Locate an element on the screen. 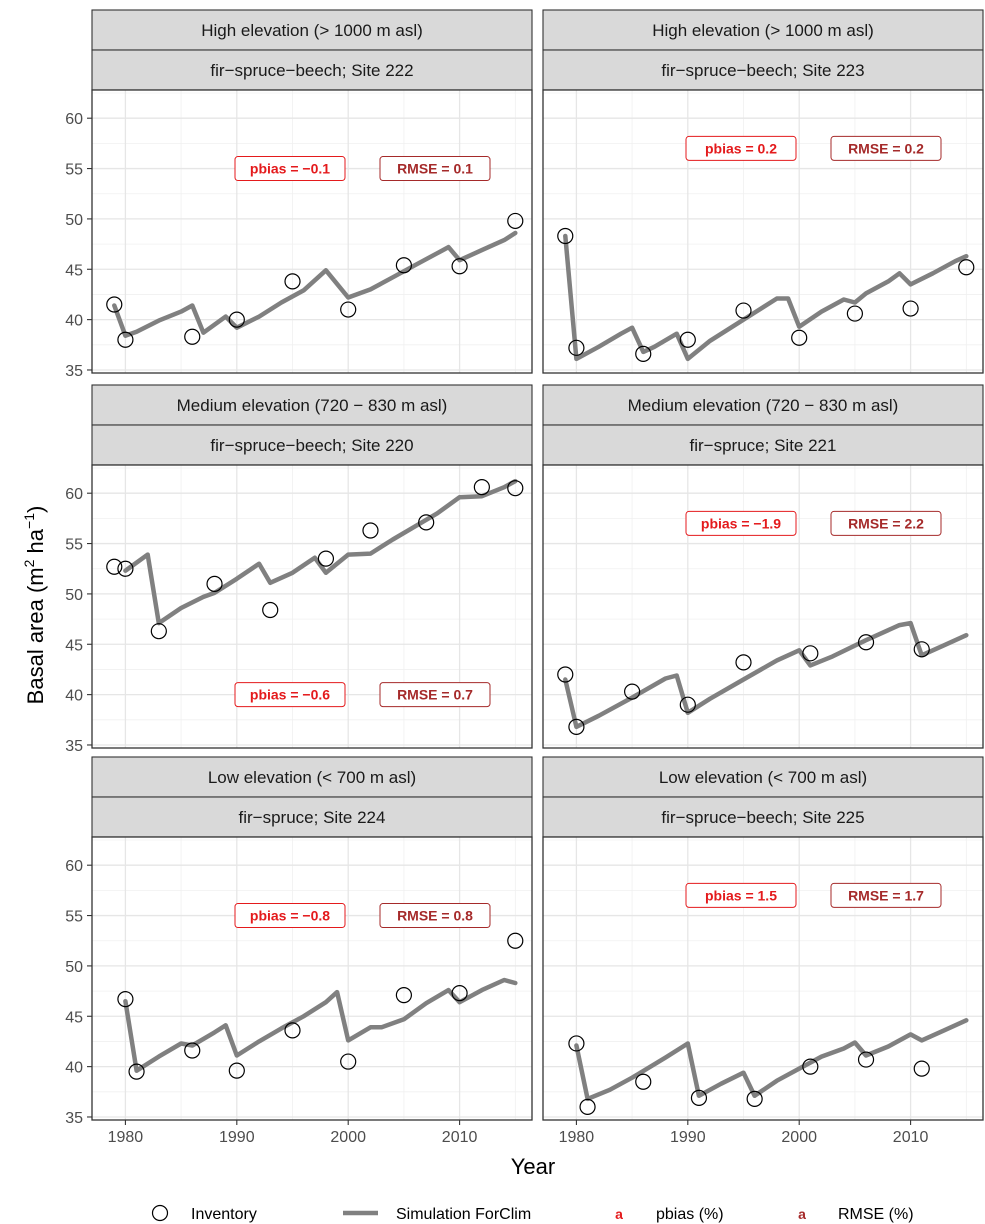  rmse-label: RMSE = 2.2 is located at coordinates (886, 523).